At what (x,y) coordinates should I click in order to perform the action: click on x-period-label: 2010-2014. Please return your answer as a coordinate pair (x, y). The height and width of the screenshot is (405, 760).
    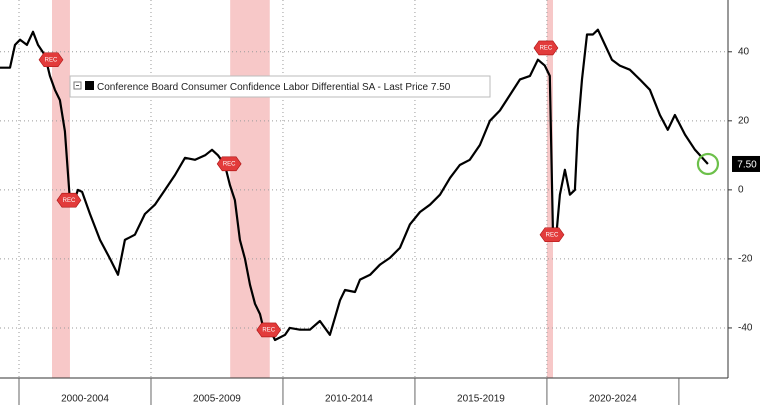
    Looking at the image, I should click on (349, 399).